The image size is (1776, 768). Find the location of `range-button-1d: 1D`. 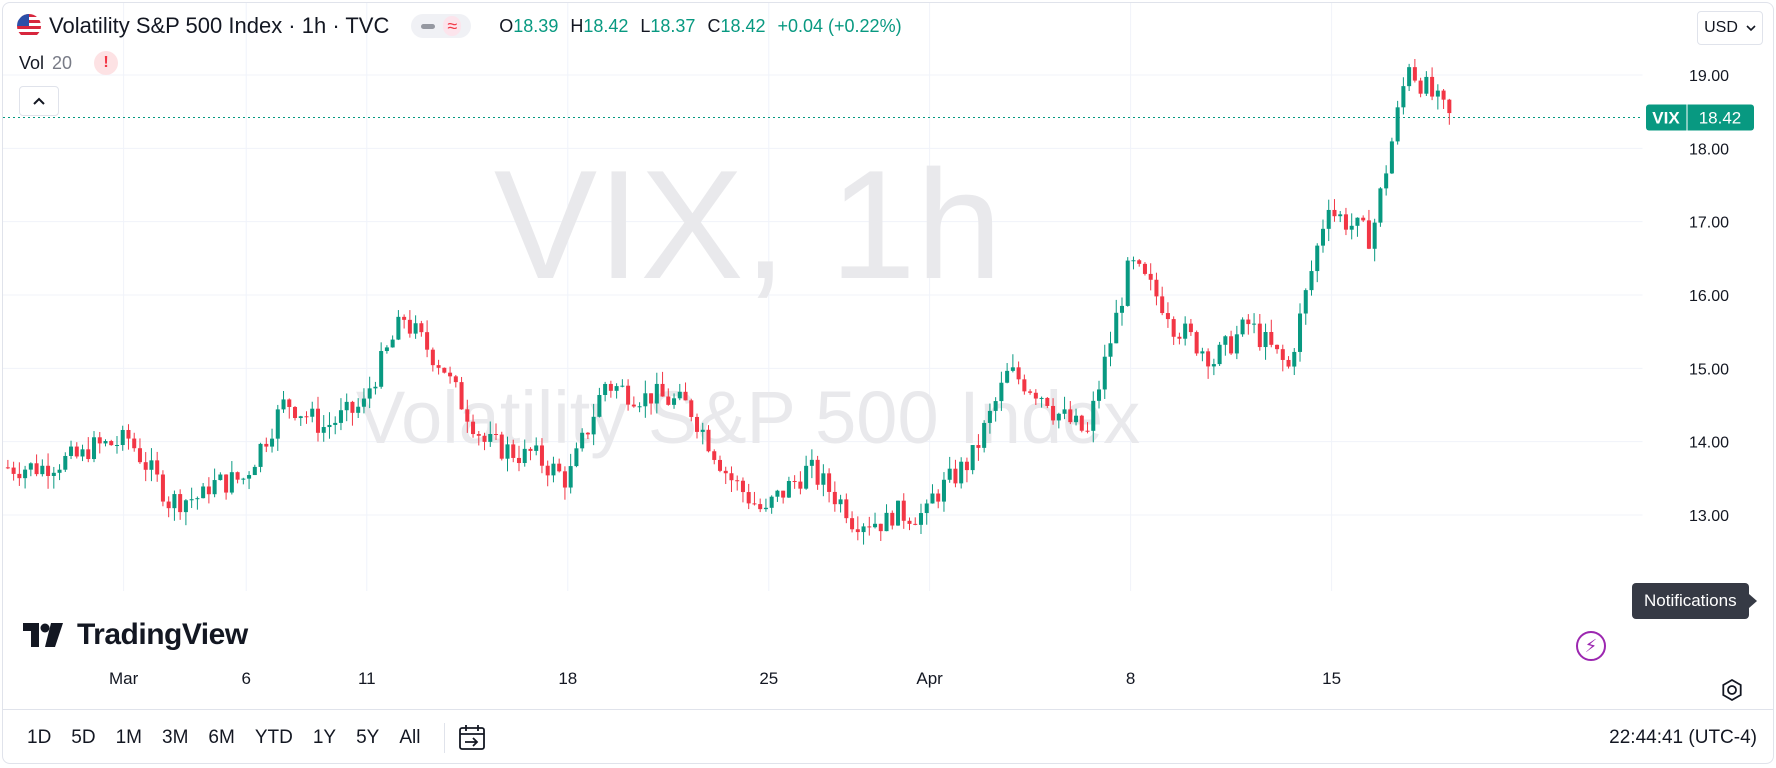

range-button-1d: 1D is located at coordinates (39, 737).